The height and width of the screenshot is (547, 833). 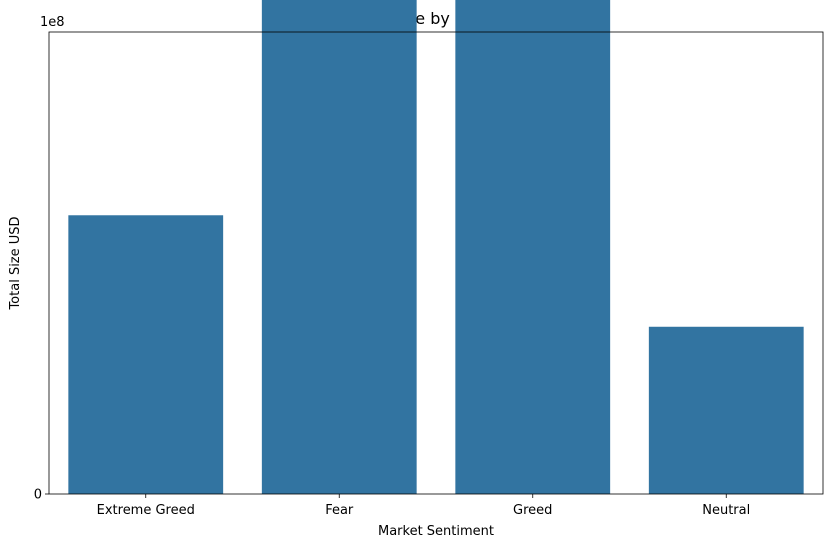 I want to click on x-tick-label: Greed, so click(x=532, y=510).